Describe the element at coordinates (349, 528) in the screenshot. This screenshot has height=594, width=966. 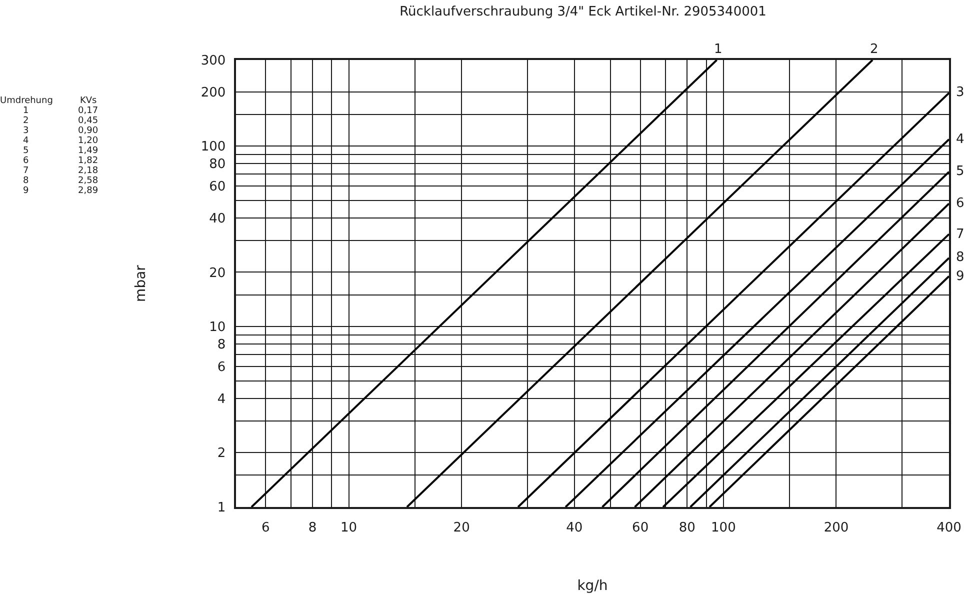
I see `x-tick-label: 10` at that location.